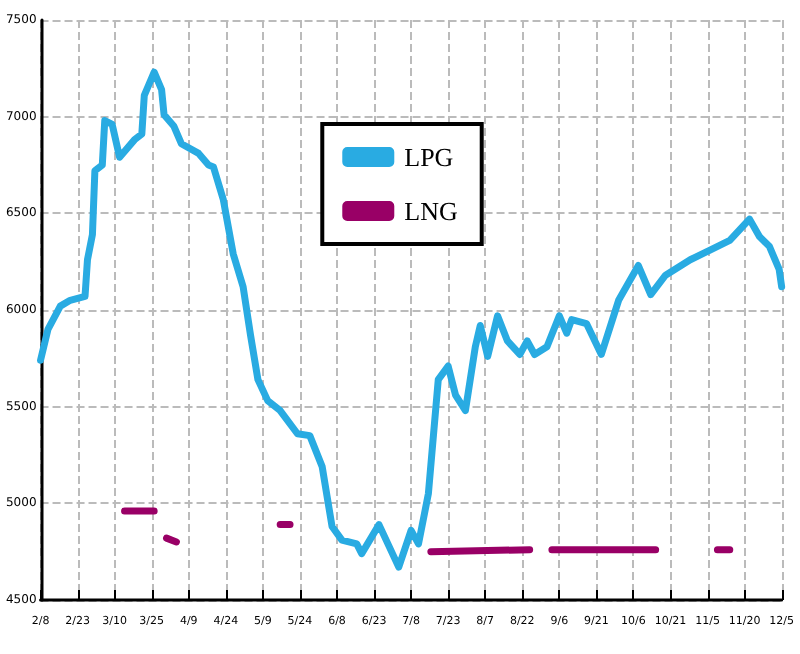  I want to click on legend-label: LPG, so click(429, 157).